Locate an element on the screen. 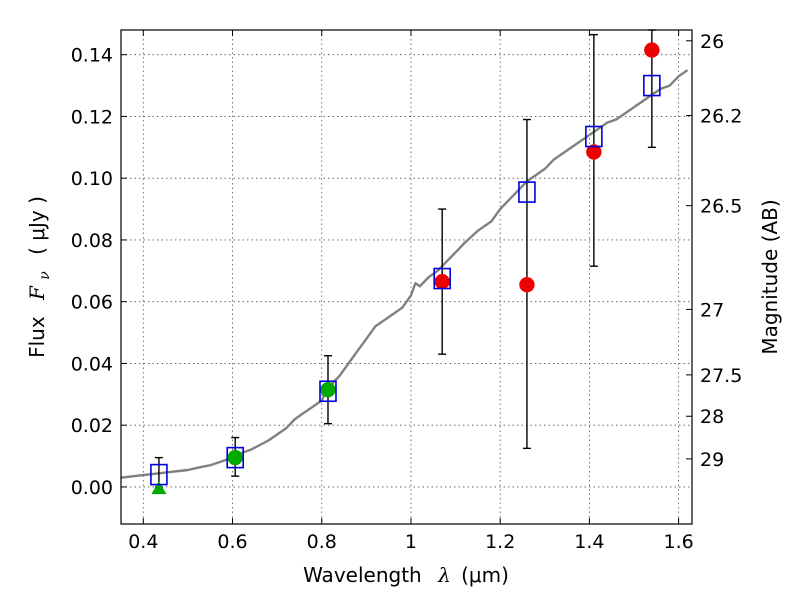 The height and width of the screenshot is (600, 800). y-tick-label: 0.00 is located at coordinates (92, 488).